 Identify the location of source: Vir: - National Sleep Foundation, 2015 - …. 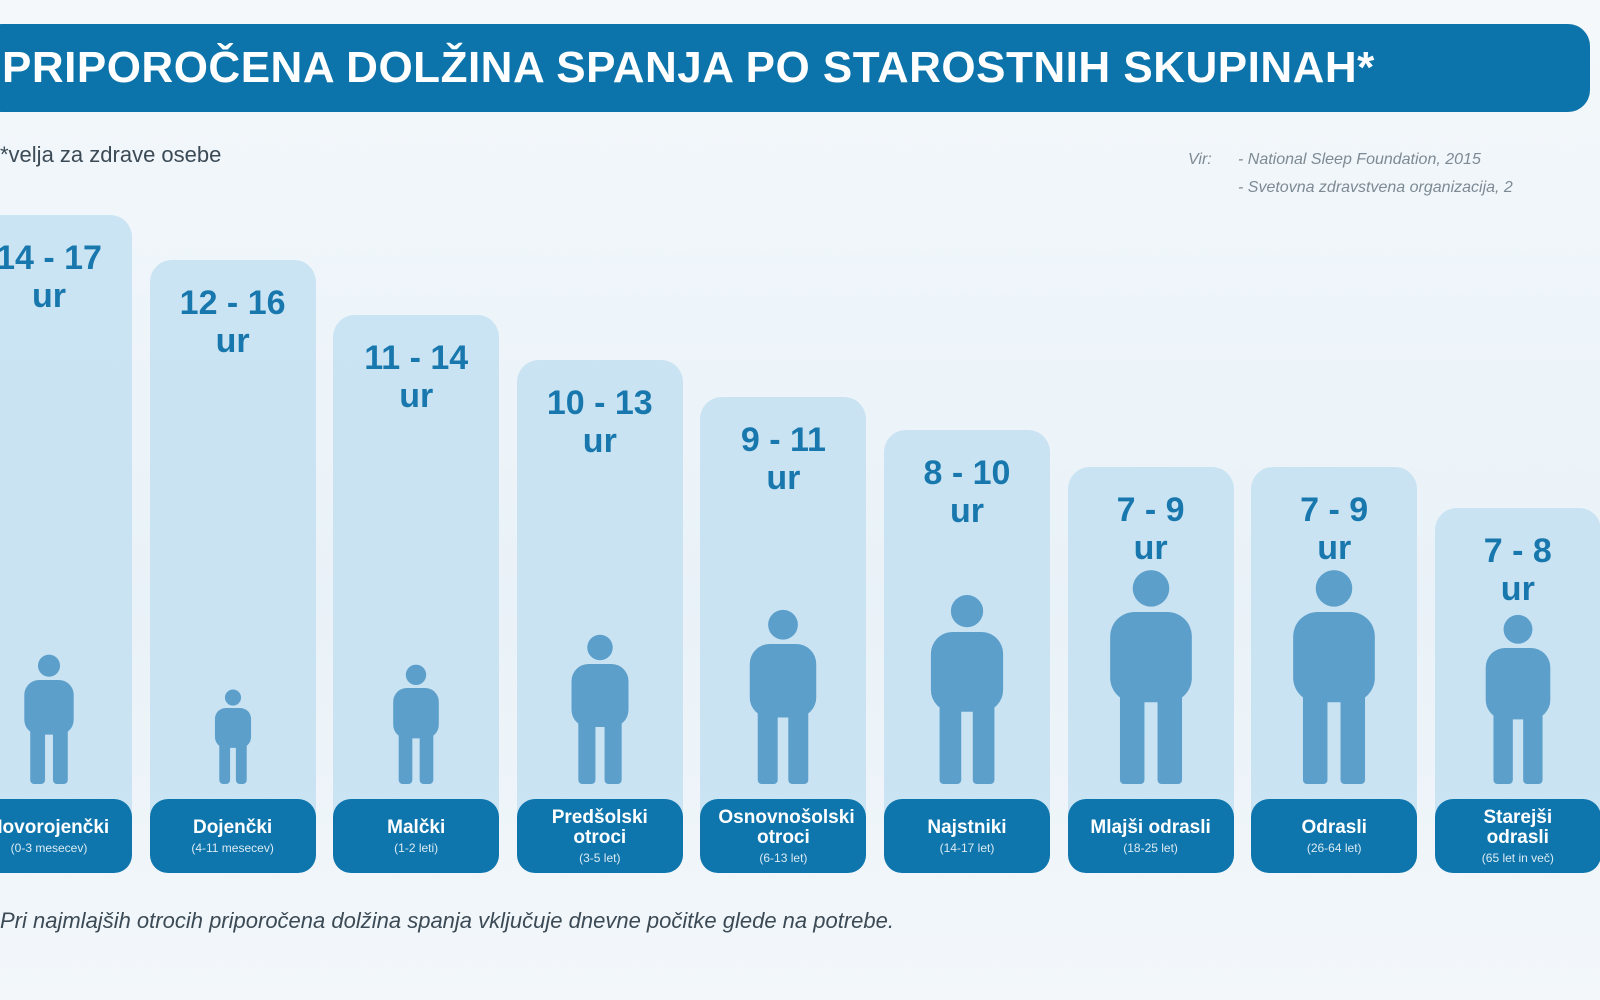
(1350, 174).